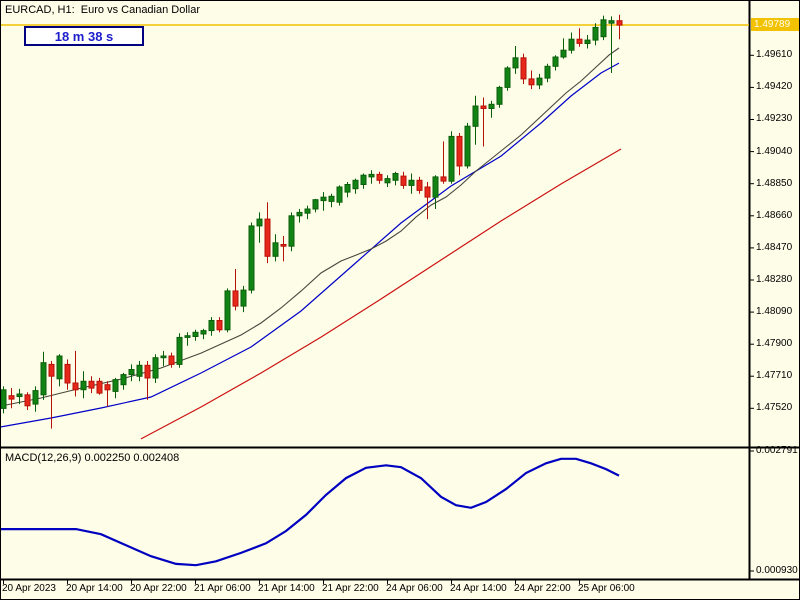 The width and height of the screenshot is (800, 600). I want to click on price-axis-label: 1.47710, so click(774, 375).